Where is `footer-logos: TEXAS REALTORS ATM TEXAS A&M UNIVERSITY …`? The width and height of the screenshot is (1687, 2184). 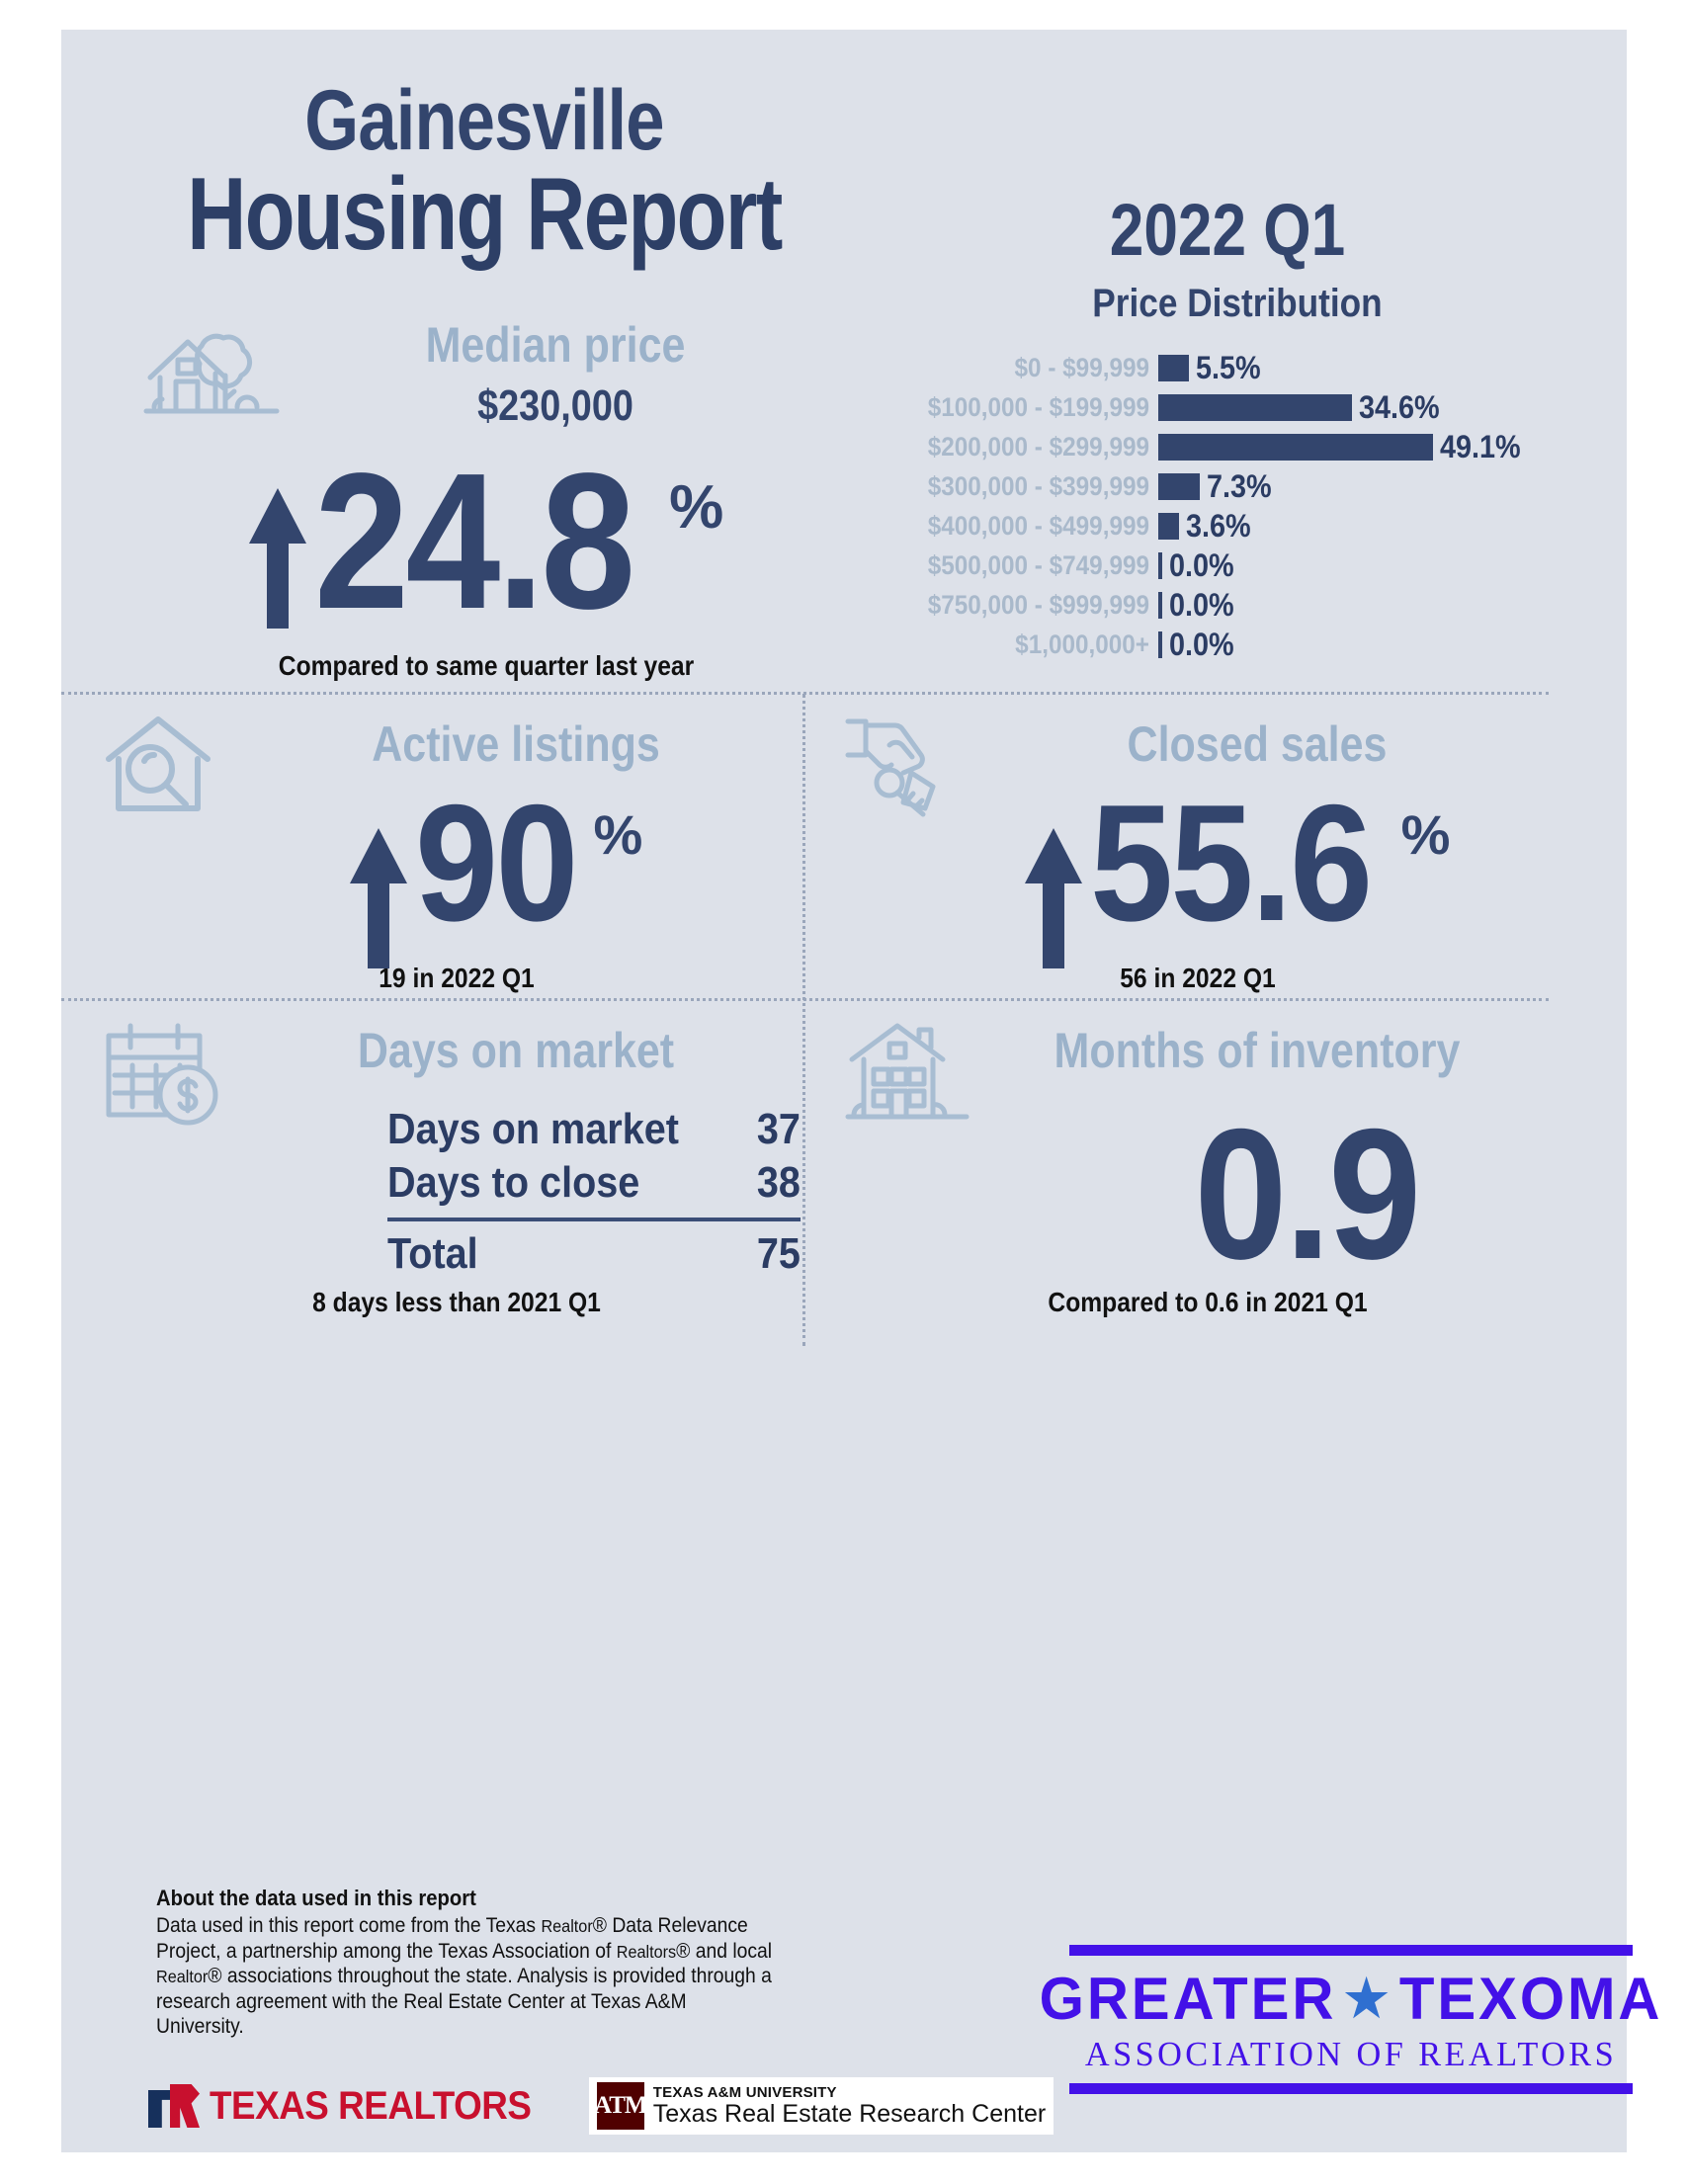 footer-logos: TEXAS REALTORS ATM TEXAS A&M UNIVERSITY … is located at coordinates (601, 2106).